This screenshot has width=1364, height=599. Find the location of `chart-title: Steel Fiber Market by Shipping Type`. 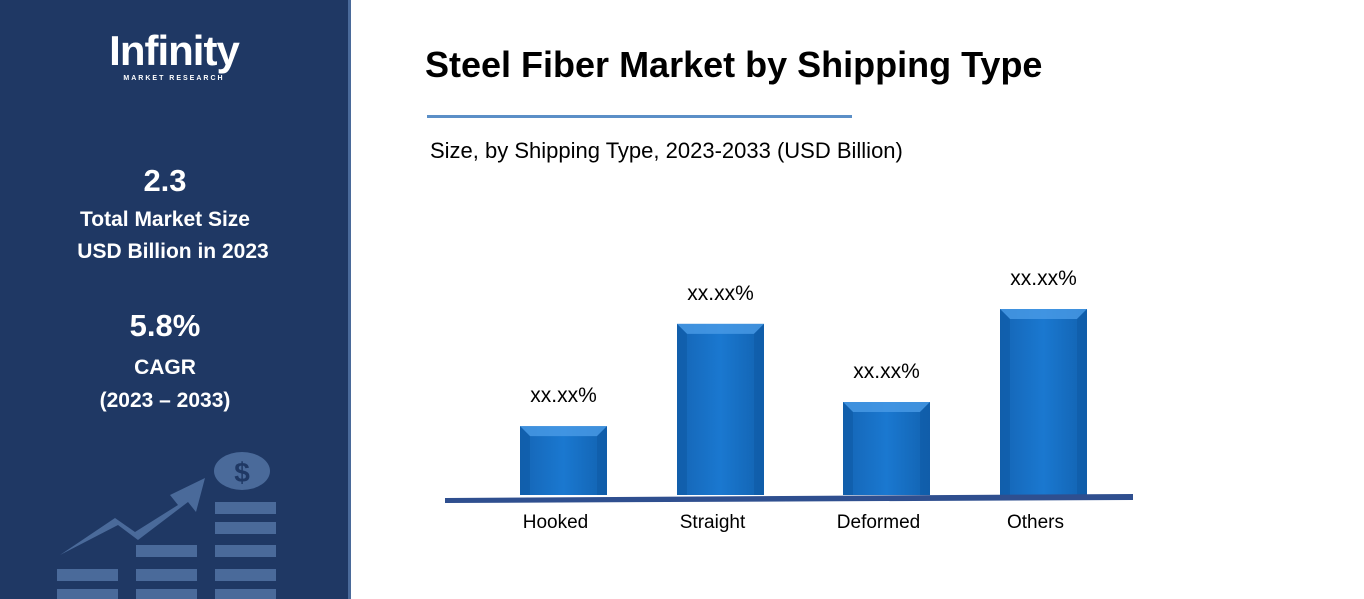

chart-title: Steel Fiber Market by Shipping Type is located at coordinates (734, 64).